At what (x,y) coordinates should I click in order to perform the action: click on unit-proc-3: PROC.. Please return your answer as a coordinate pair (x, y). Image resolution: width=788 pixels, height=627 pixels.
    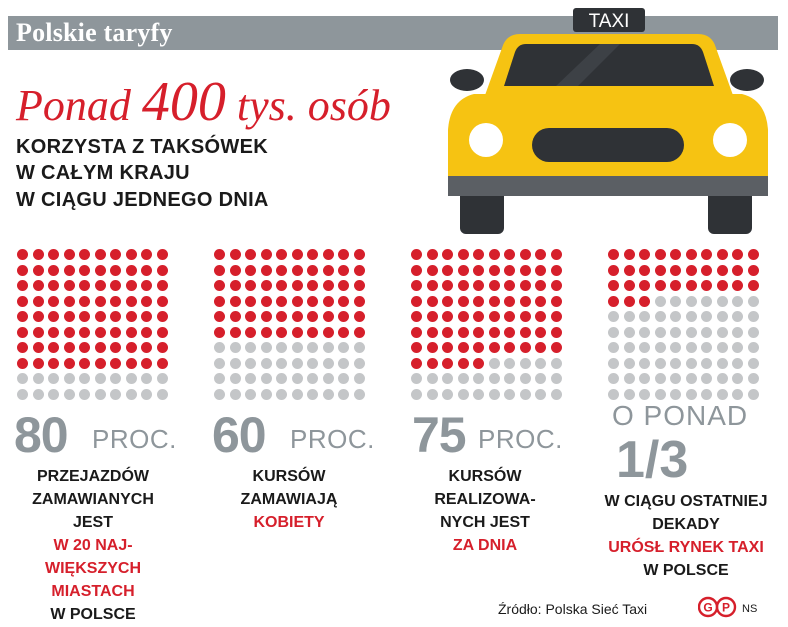
    Looking at the image, I should click on (520, 439).